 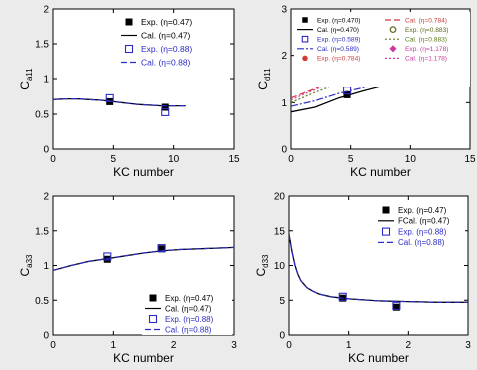 I want to click on y-tick-label: 3, so click(x=284, y=10).